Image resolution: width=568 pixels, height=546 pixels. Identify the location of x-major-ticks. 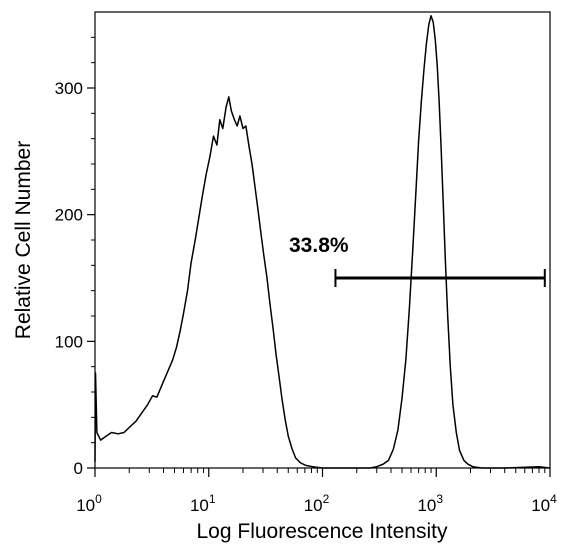
(322, 472).